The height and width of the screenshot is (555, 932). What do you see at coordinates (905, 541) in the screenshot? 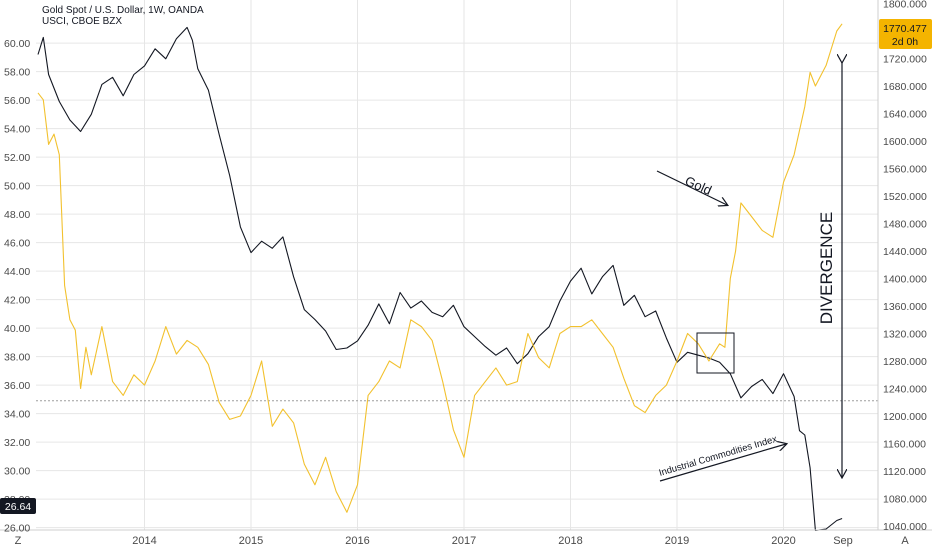
I see `auto-scale-a-button: A` at bounding box center [905, 541].